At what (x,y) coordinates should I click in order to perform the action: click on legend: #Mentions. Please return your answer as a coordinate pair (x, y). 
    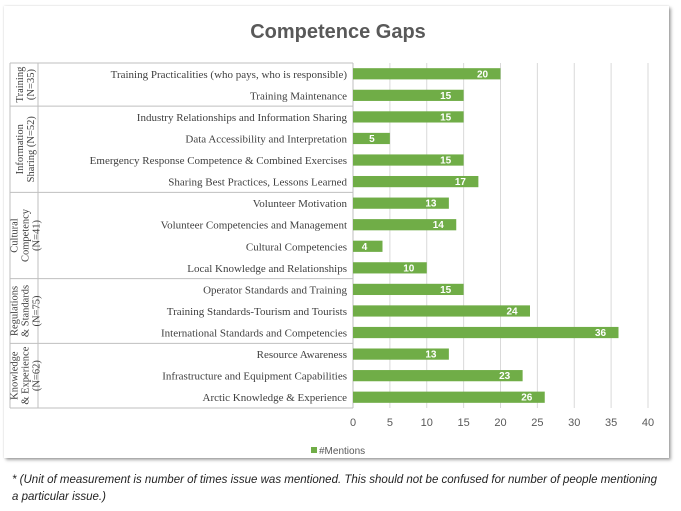
    Looking at the image, I should click on (338, 451).